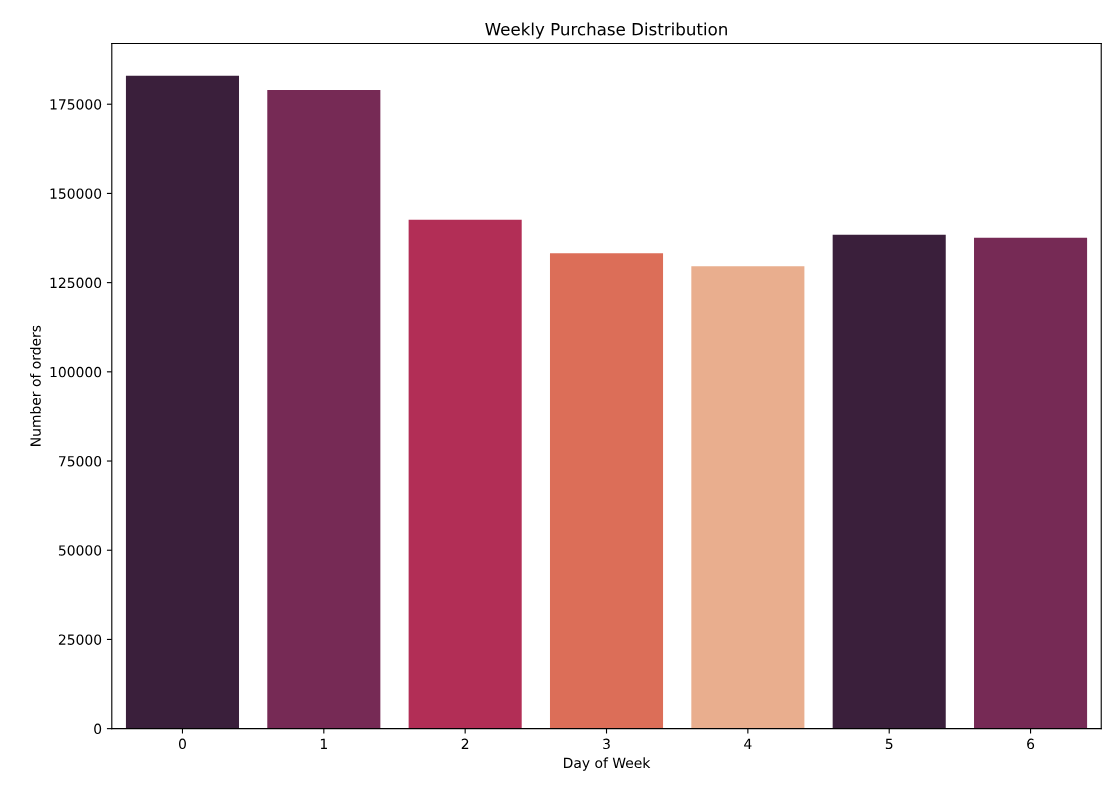 The height and width of the screenshot is (792, 1118). What do you see at coordinates (323, 743) in the screenshot?
I see `x-tick-label: 1` at bounding box center [323, 743].